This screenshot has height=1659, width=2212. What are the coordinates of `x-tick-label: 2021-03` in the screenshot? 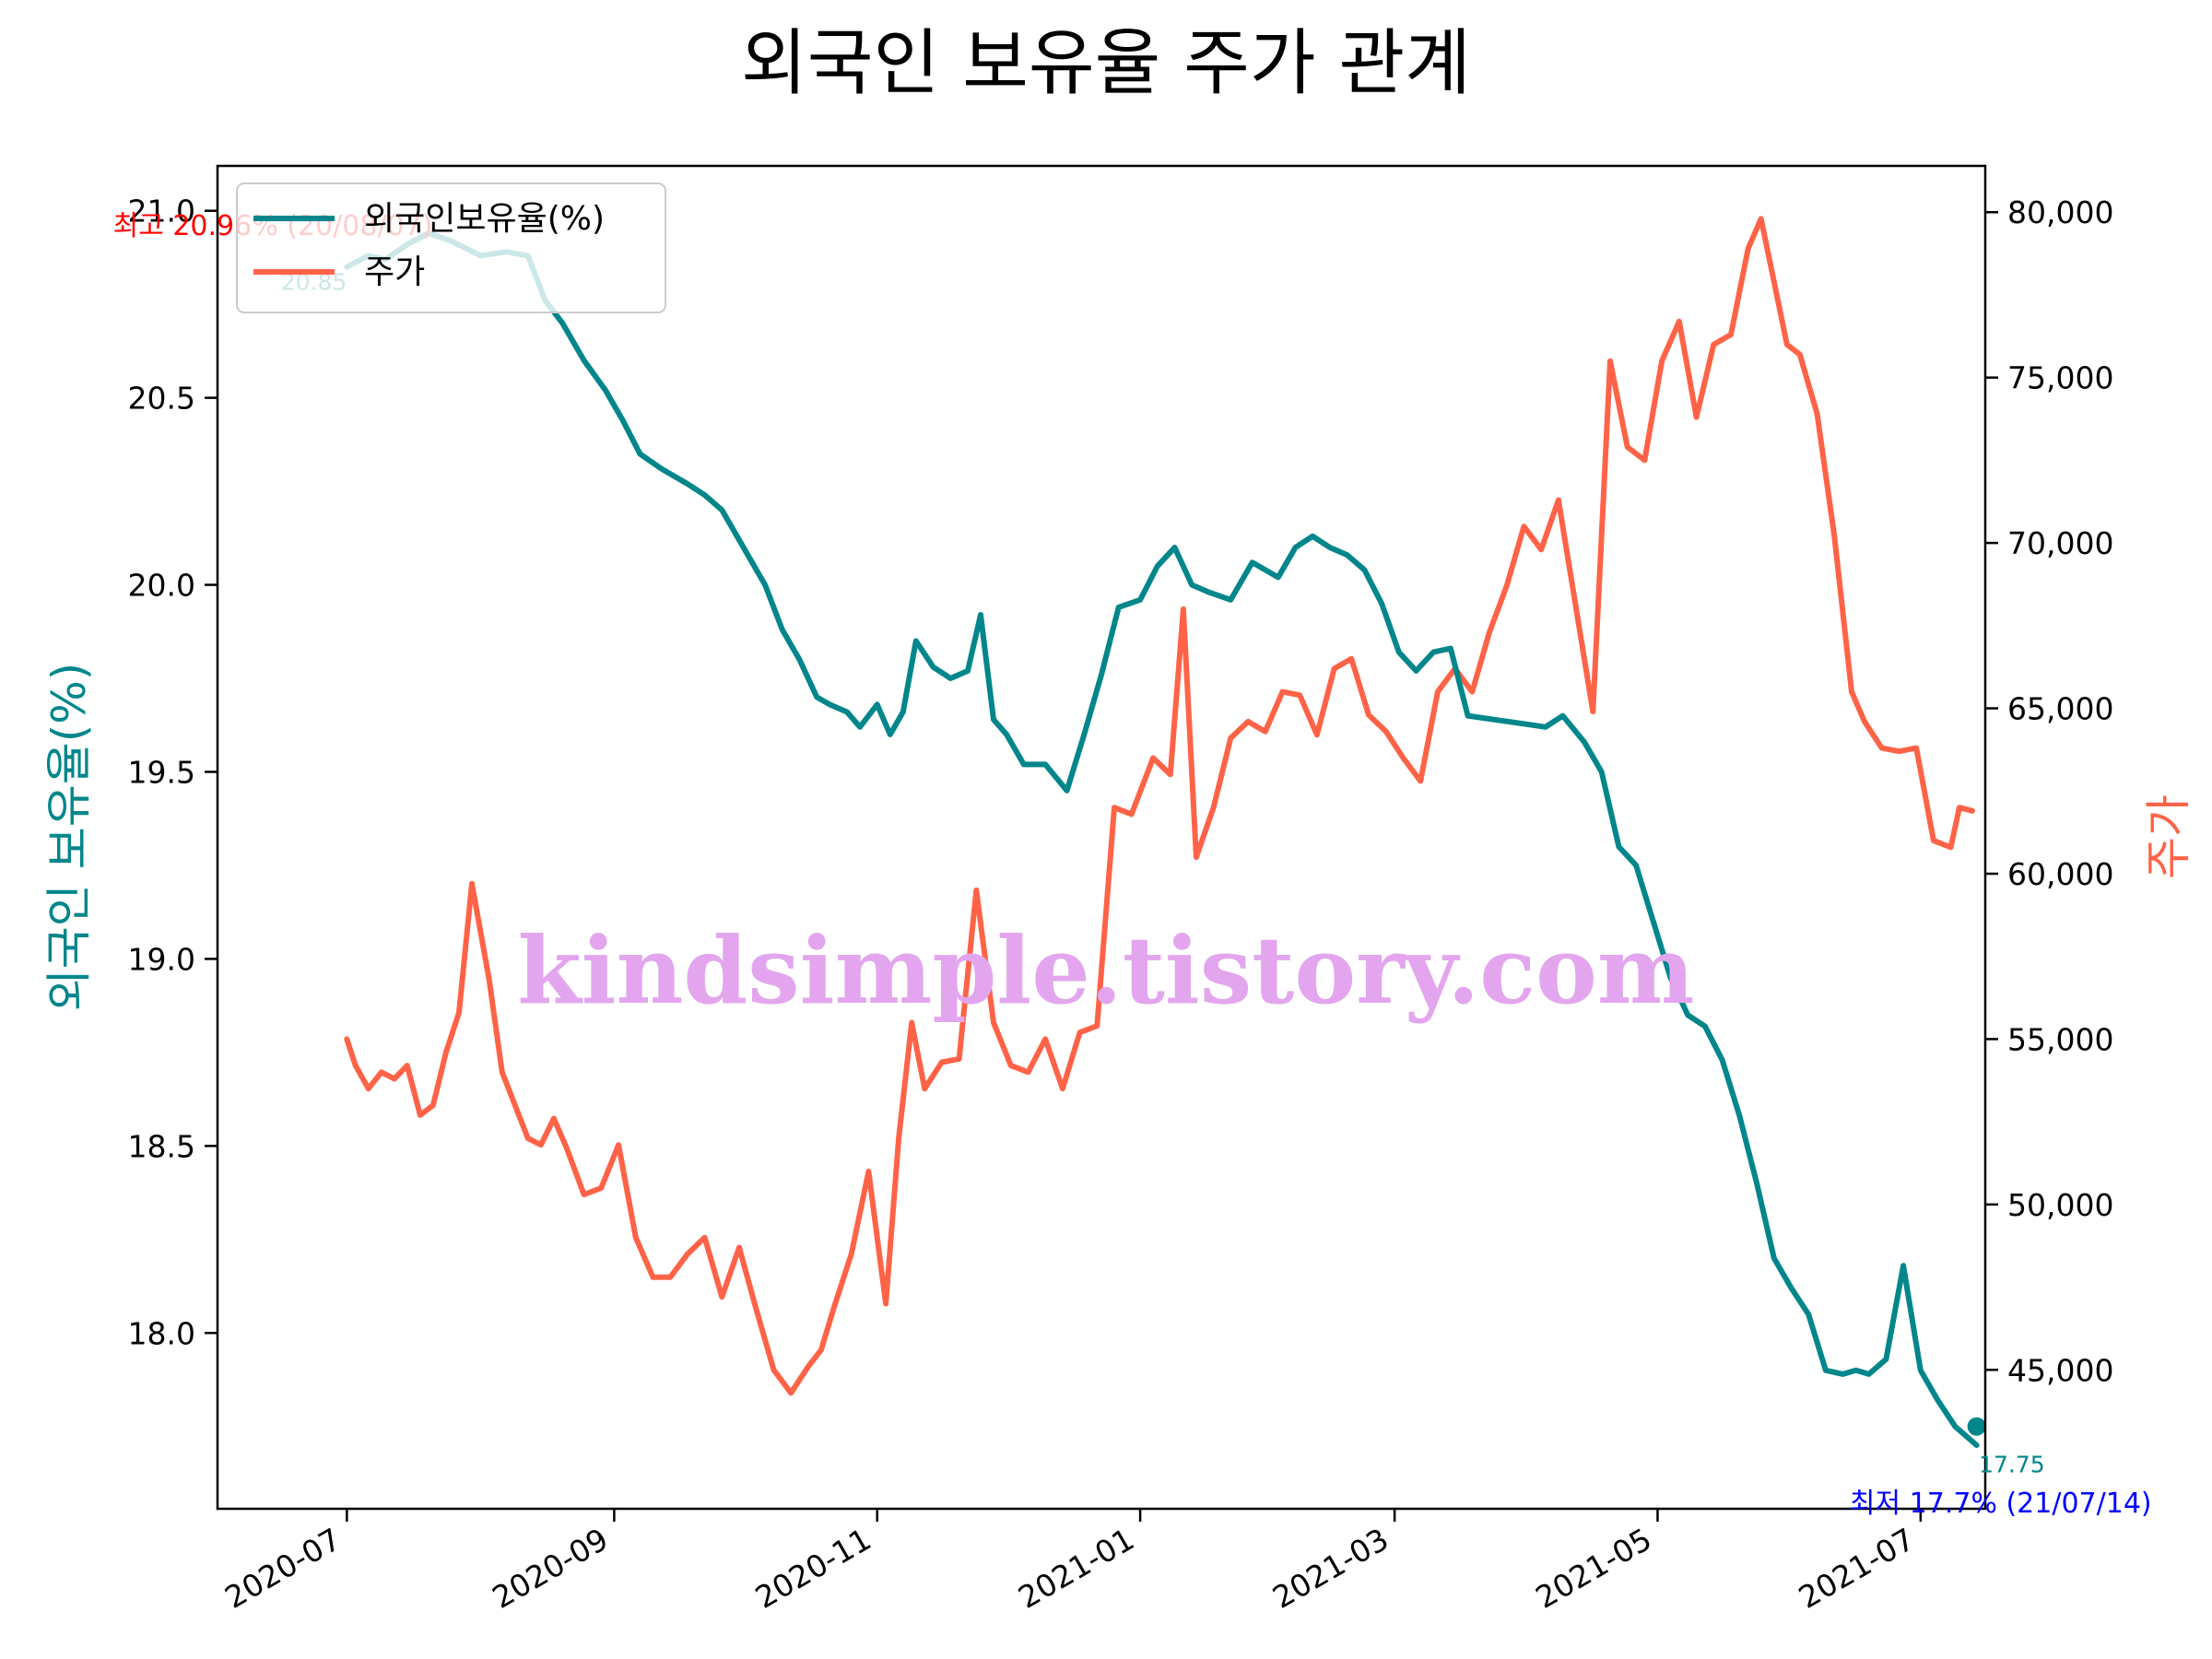 It's located at (1330, 1568).